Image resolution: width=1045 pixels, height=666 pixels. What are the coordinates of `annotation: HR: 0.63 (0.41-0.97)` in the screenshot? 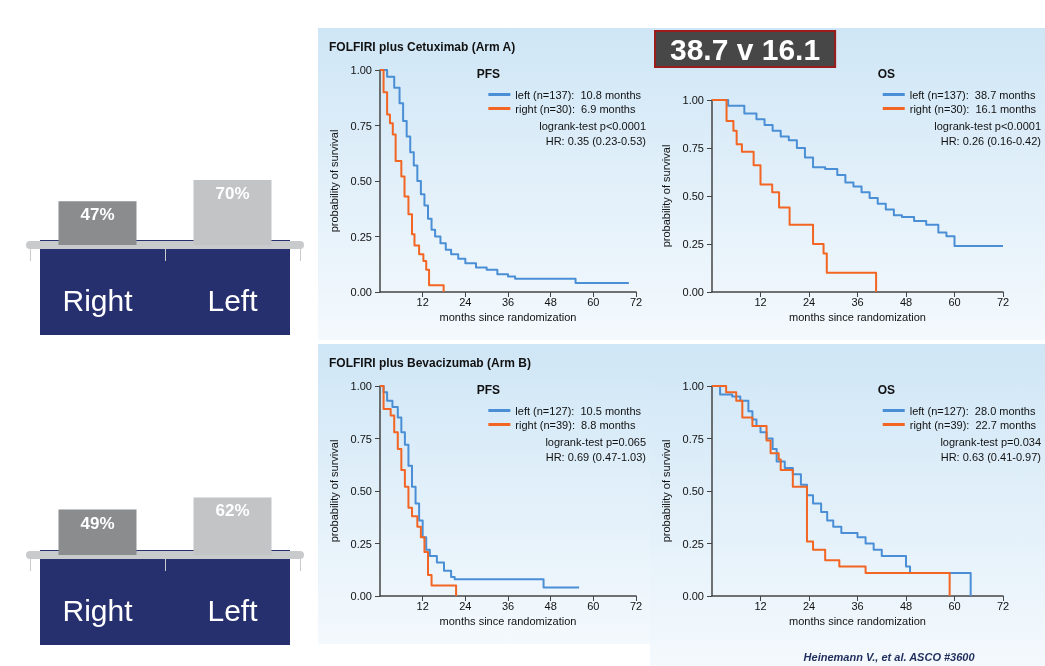 It's located at (991, 456).